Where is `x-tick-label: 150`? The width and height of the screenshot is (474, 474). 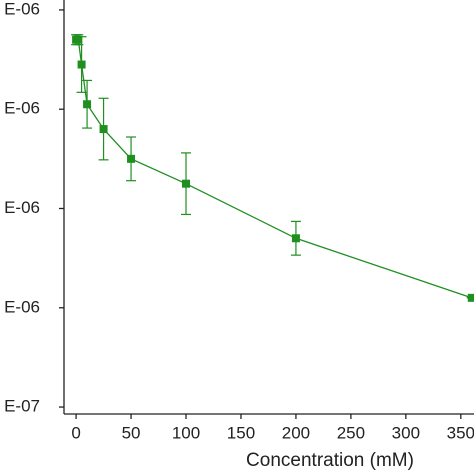 x-tick-label: 150 is located at coordinates (241, 432).